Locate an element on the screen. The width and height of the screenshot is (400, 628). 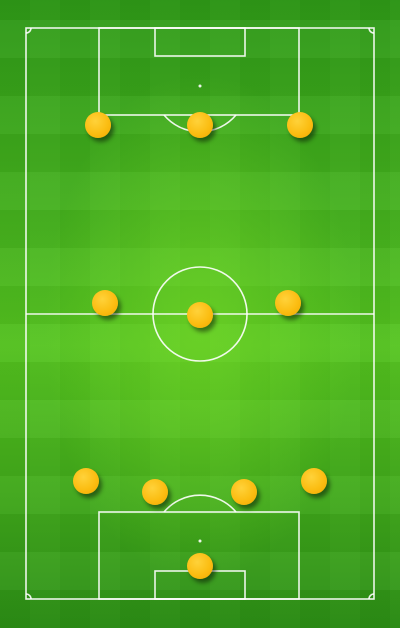
player-marker-defender-center-right is located at coordinates (244, 492).